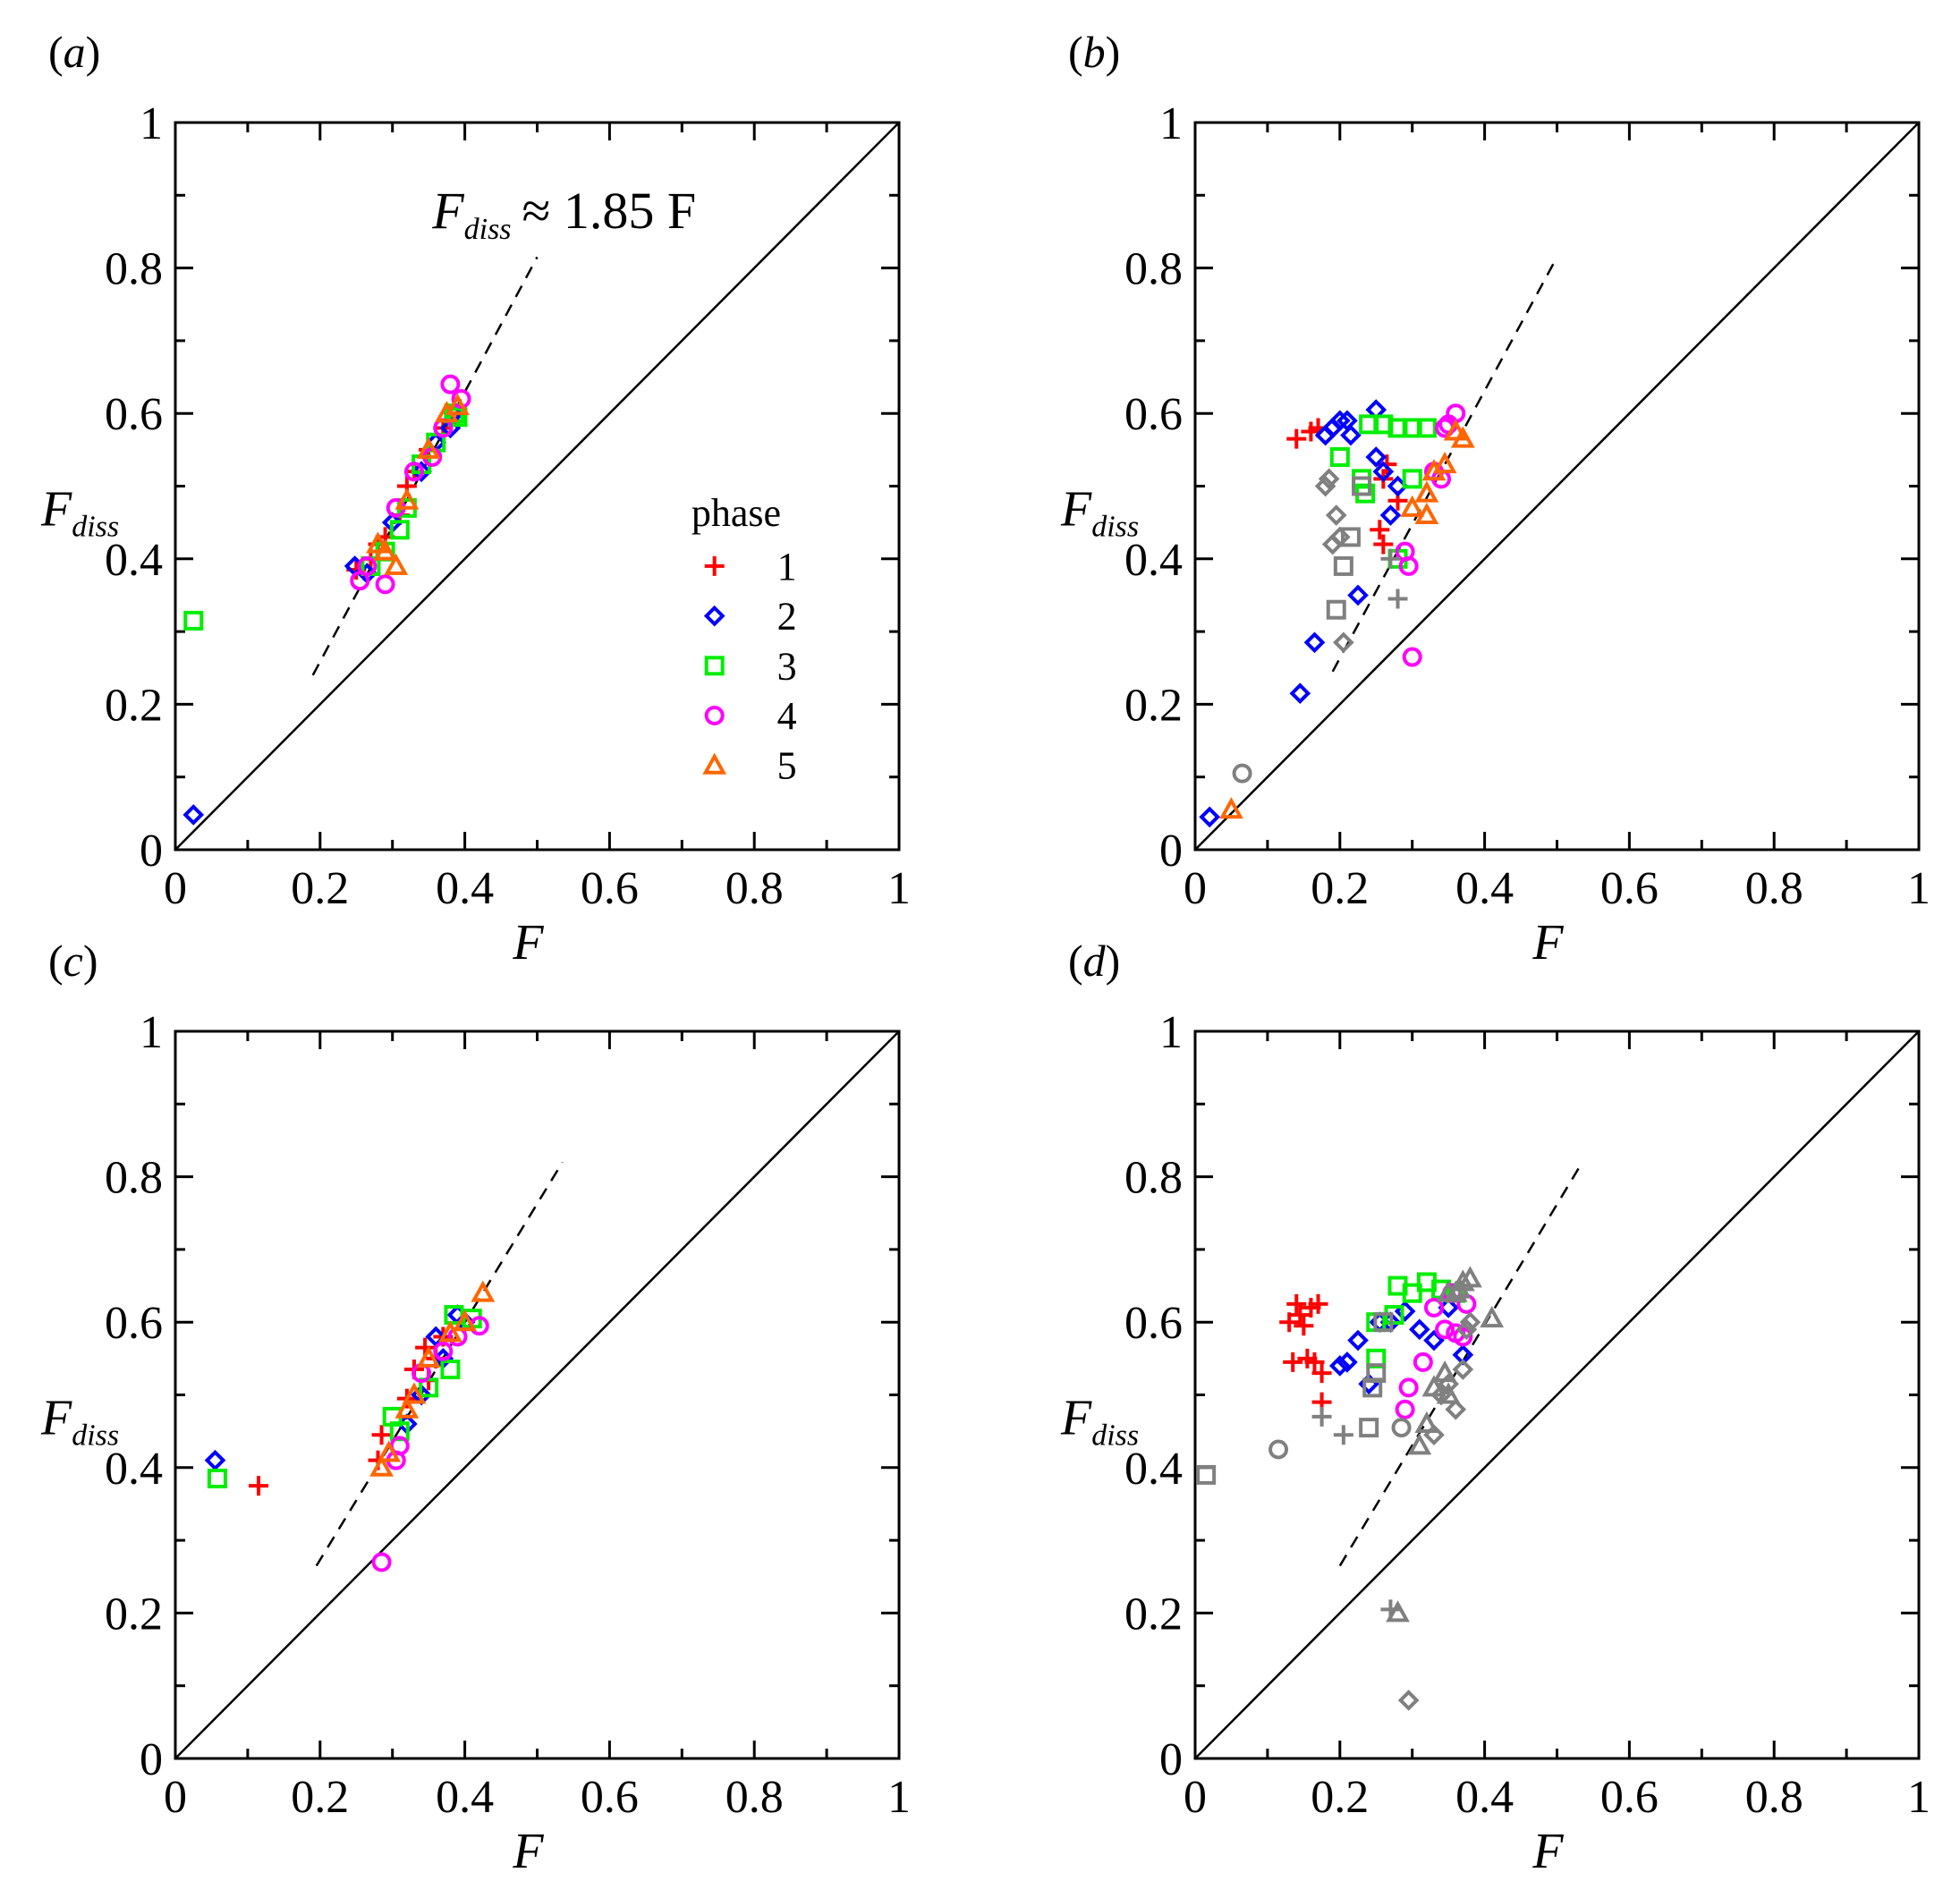  What do you see at coordinates (787, 766) in the screenshot?
I see `legend-label-5: 5` at bounding box center [787, 766].